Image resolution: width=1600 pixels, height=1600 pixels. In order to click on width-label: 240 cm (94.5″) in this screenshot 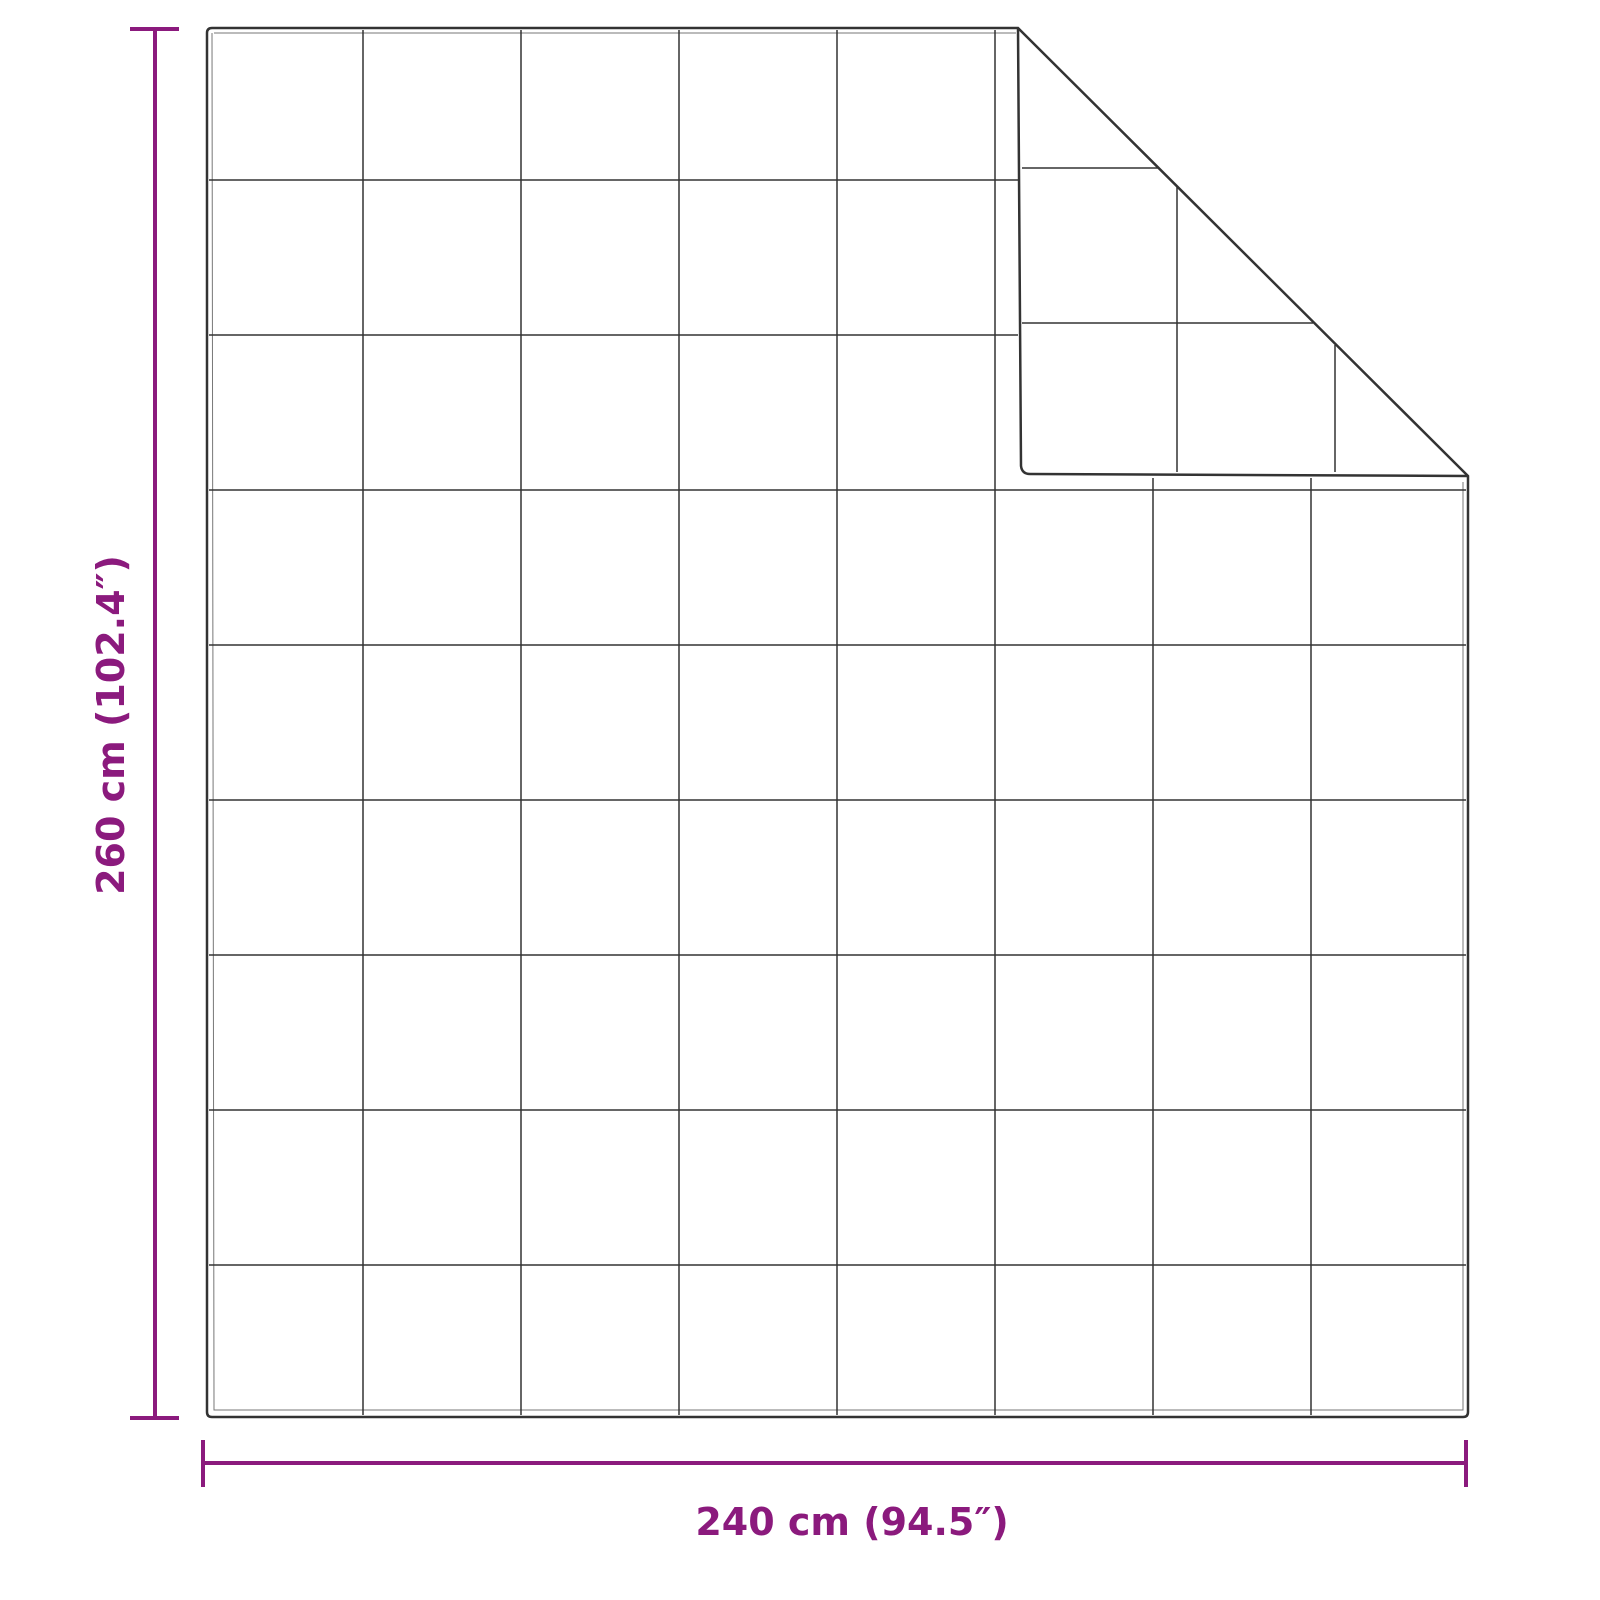, I will do `click(851, 1522)`.